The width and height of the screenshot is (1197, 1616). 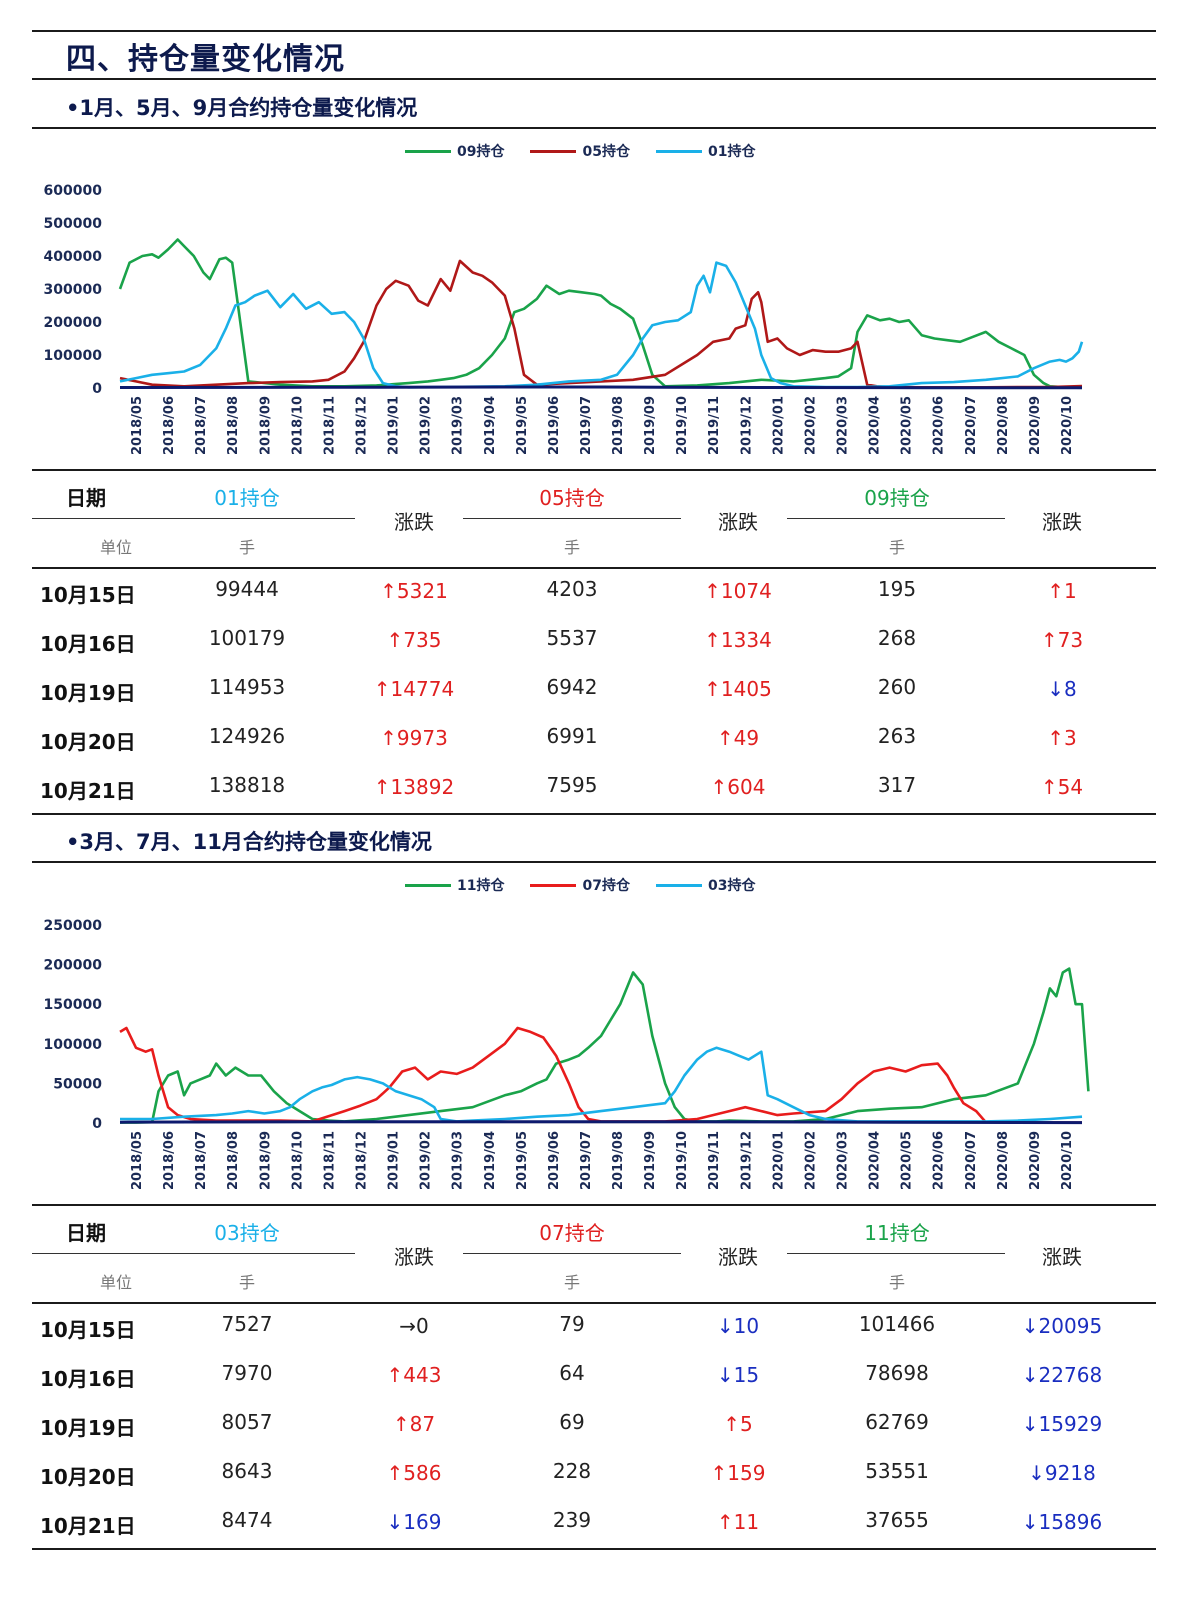 I want to click on row-change: ↑14774, so click(x=414, y=689).